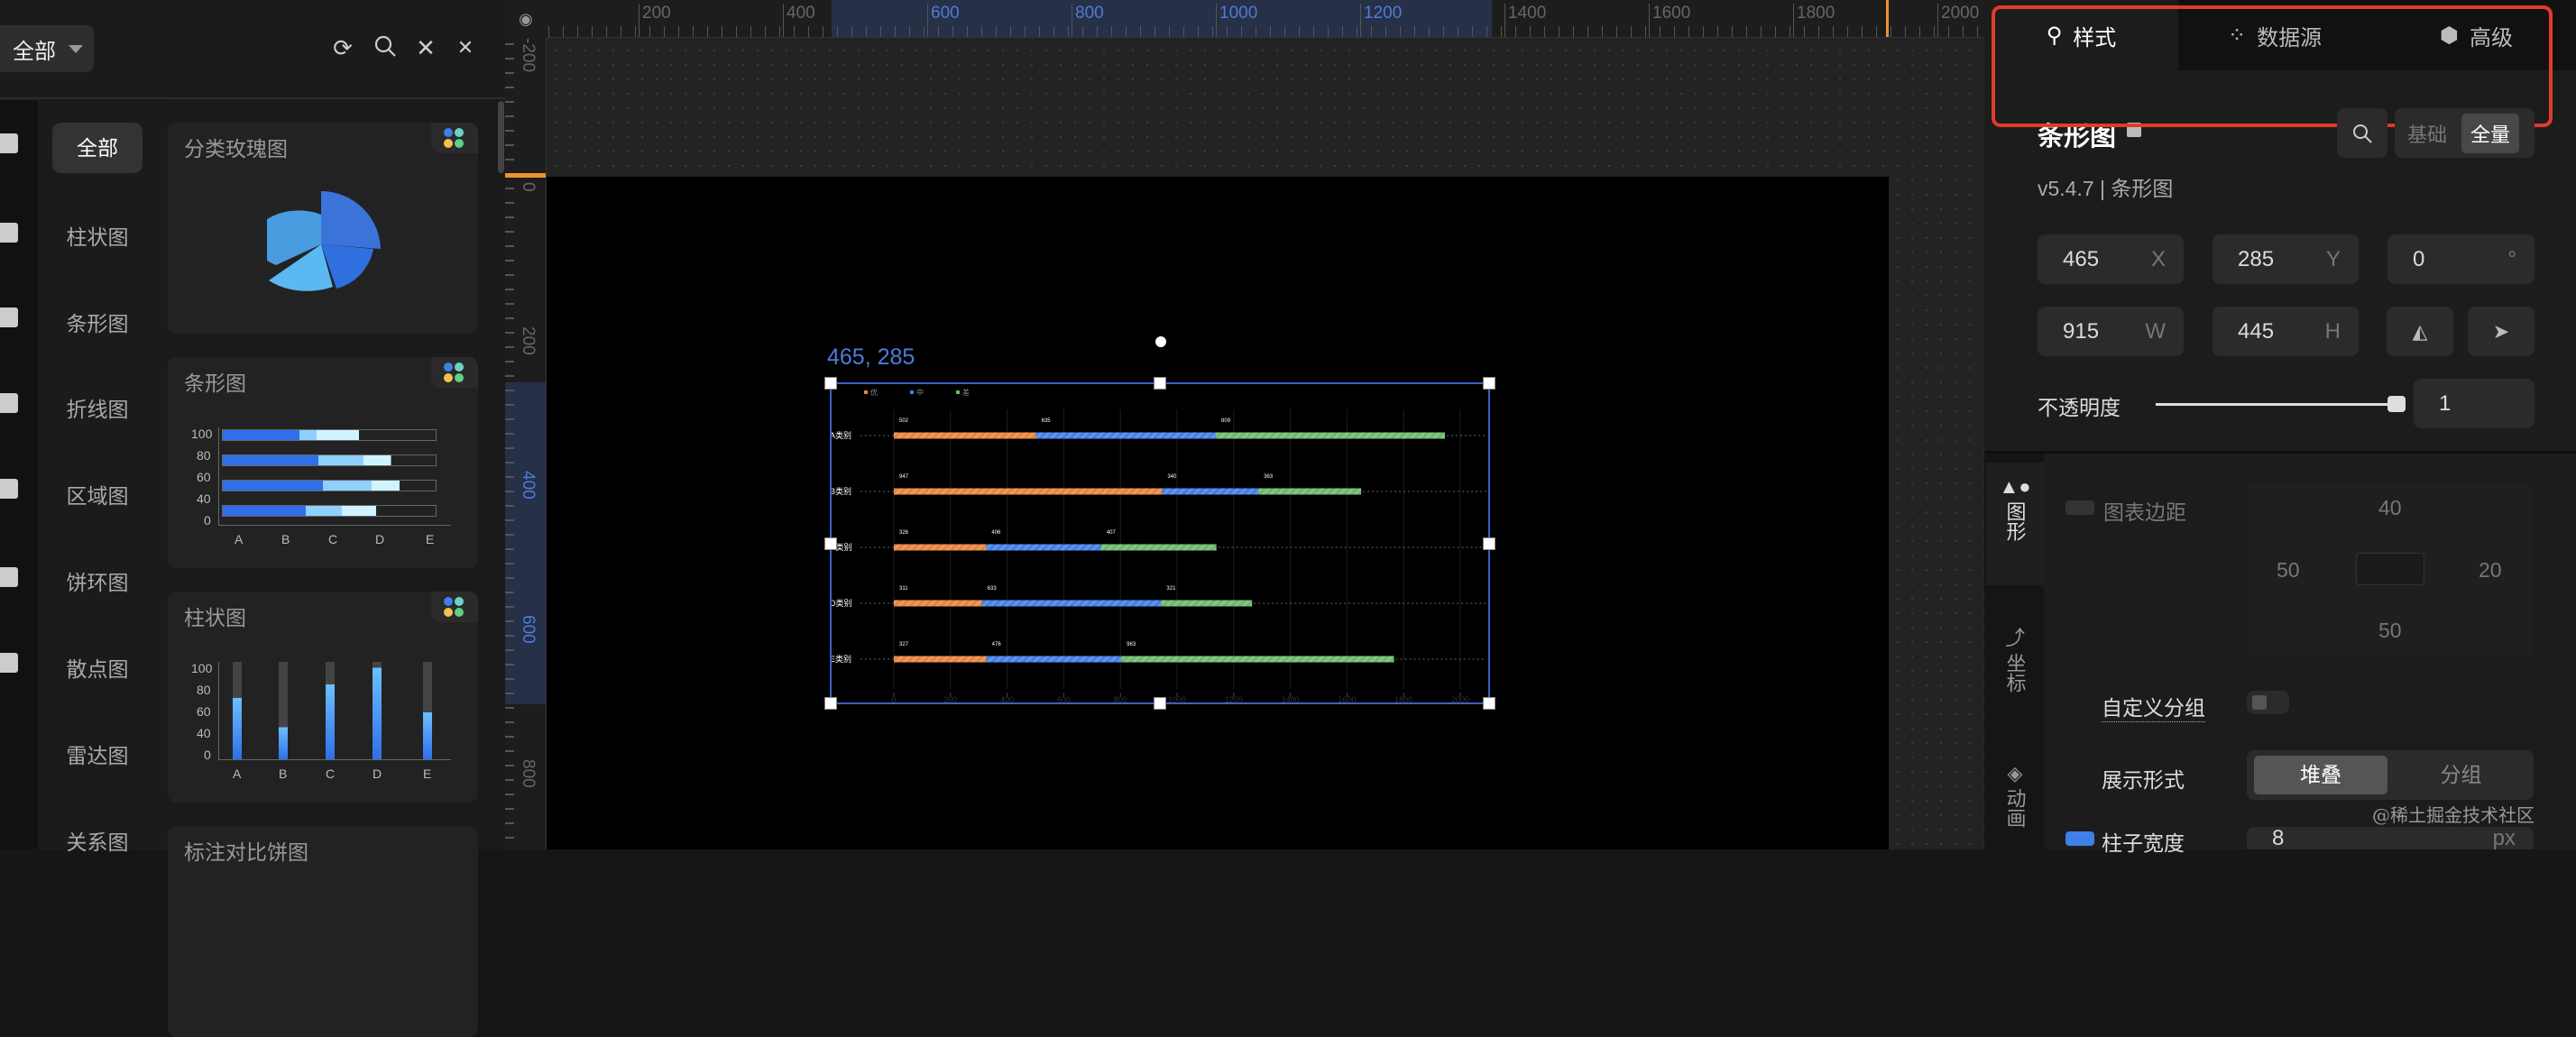  Describe the element at coordinates (2362, 133) in the screenshot. I see `search-button` at that location.